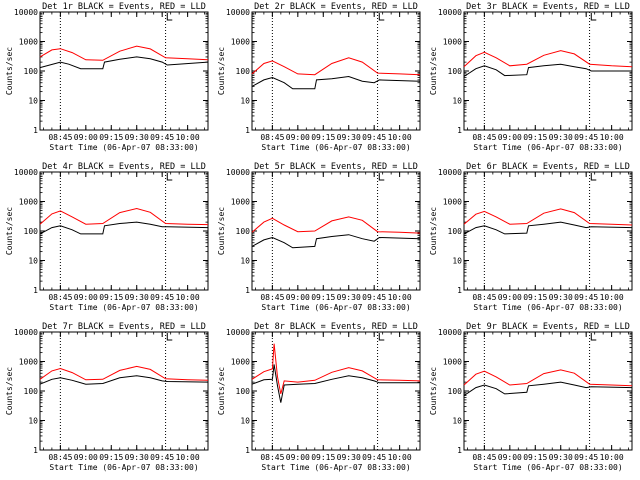 The image size is (640, 480). I want to click on panel-title: Det 9r BLACK = Events, RED = LLD, so click(548, 327).